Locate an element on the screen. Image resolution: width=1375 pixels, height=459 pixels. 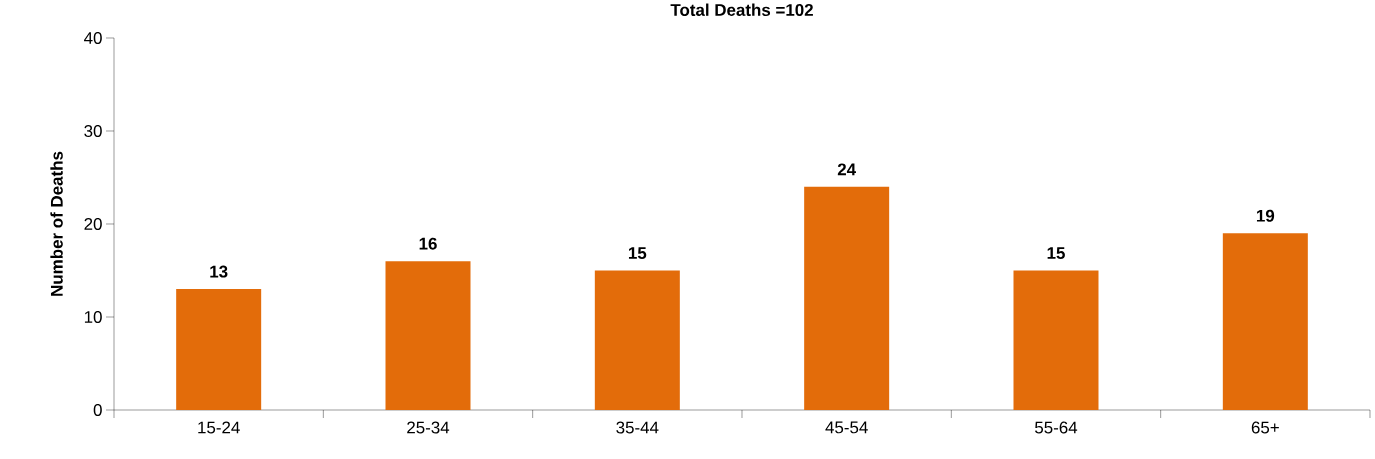
x-tick-label: 35-44 is located at coordinates (637, 427).